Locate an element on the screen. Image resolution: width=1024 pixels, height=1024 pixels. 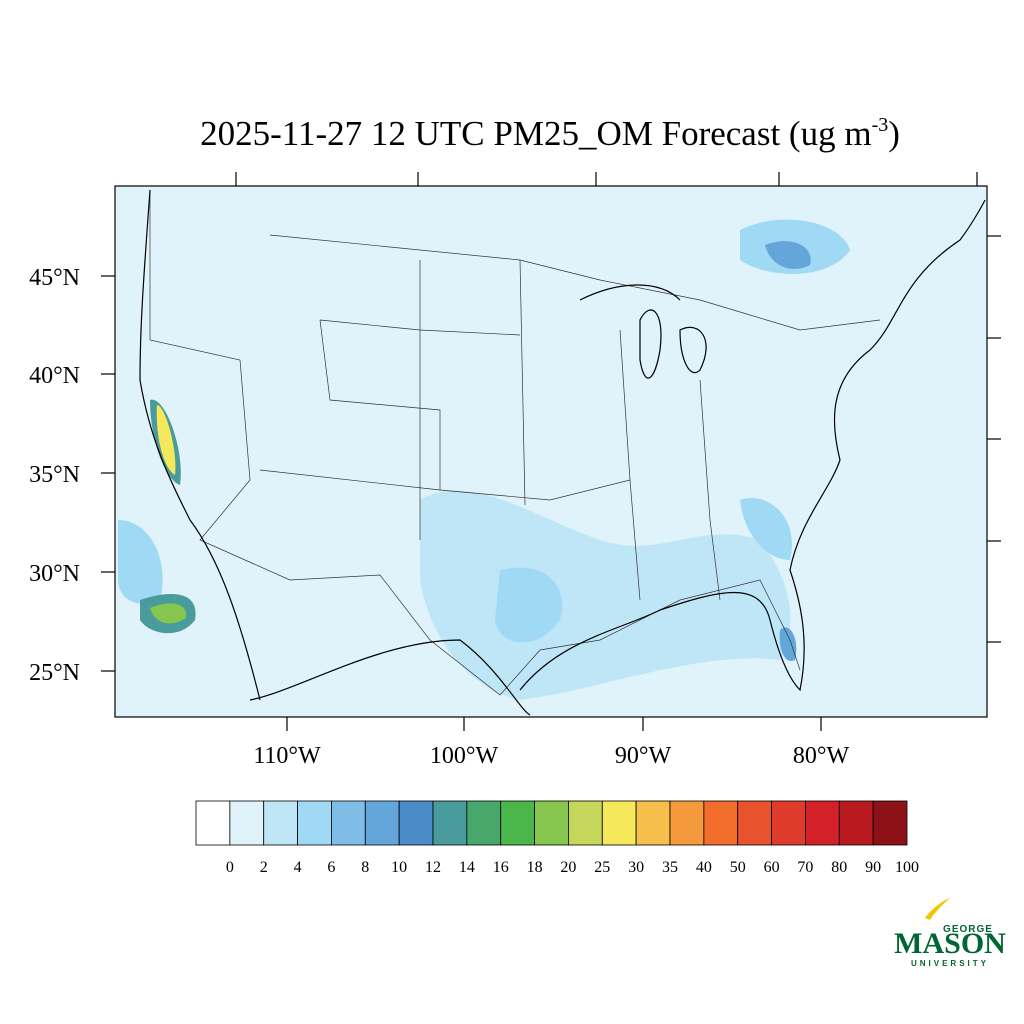
colorbar-label: 16 is located at coordinates (501, 867).